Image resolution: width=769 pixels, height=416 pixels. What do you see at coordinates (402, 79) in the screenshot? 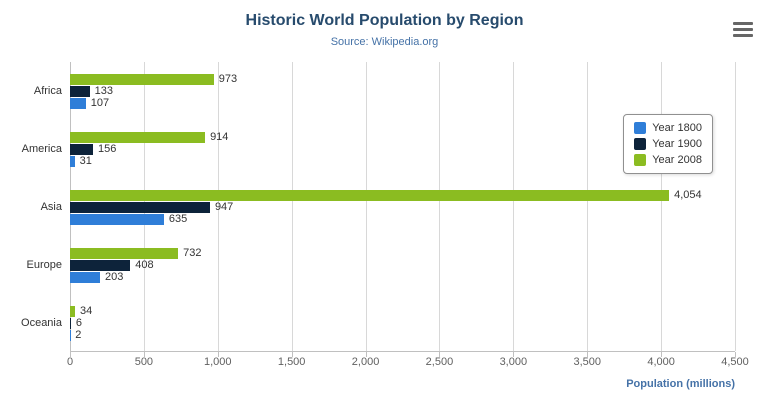
I see `bar-row: 973` at bounding box center [402, 79].